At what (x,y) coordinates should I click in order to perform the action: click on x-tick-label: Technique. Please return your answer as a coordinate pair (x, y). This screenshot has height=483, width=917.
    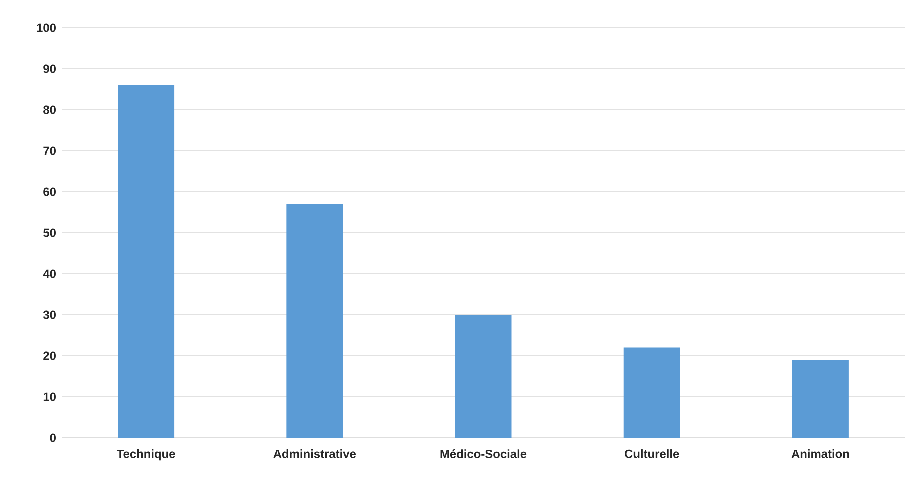
    Looking at the image, I should click on (146, 455).